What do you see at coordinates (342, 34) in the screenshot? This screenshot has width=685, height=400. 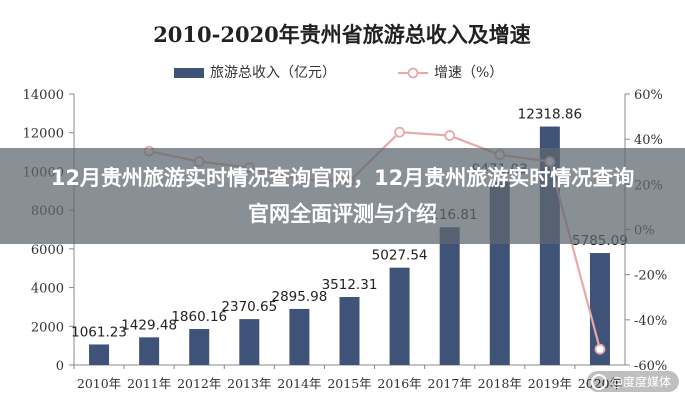 I see `chart-title: 2010-2020年贵州省旅游总收入及增速` at bounding box center [342, 34].